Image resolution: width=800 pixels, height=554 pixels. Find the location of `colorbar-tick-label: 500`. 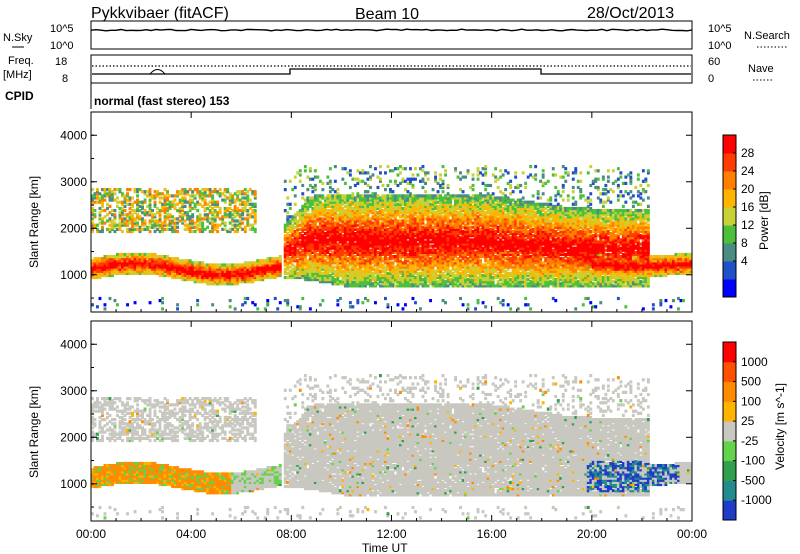

colorbar-tick-label: 500 is located at coordinates (751, 382).